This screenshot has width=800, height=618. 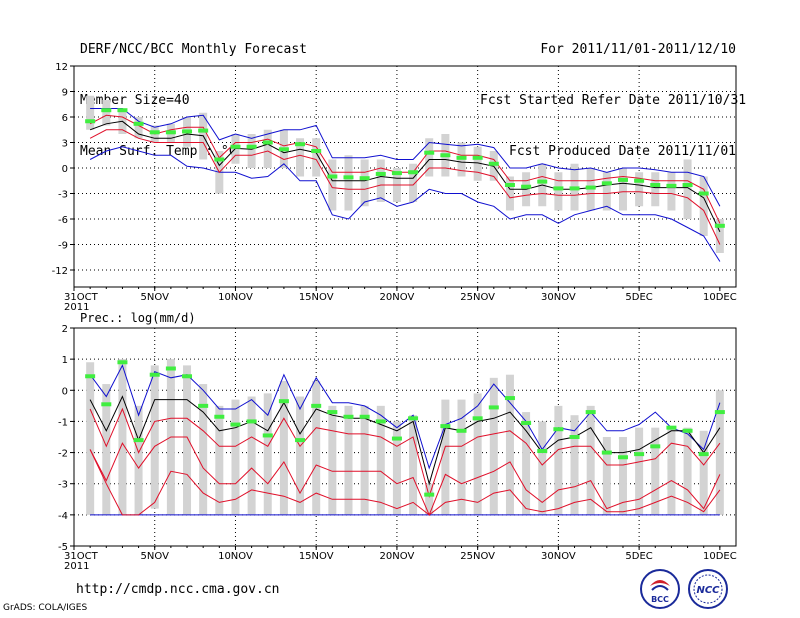 I want to click on y-tick-label: -4, so click(x=63, y=516).